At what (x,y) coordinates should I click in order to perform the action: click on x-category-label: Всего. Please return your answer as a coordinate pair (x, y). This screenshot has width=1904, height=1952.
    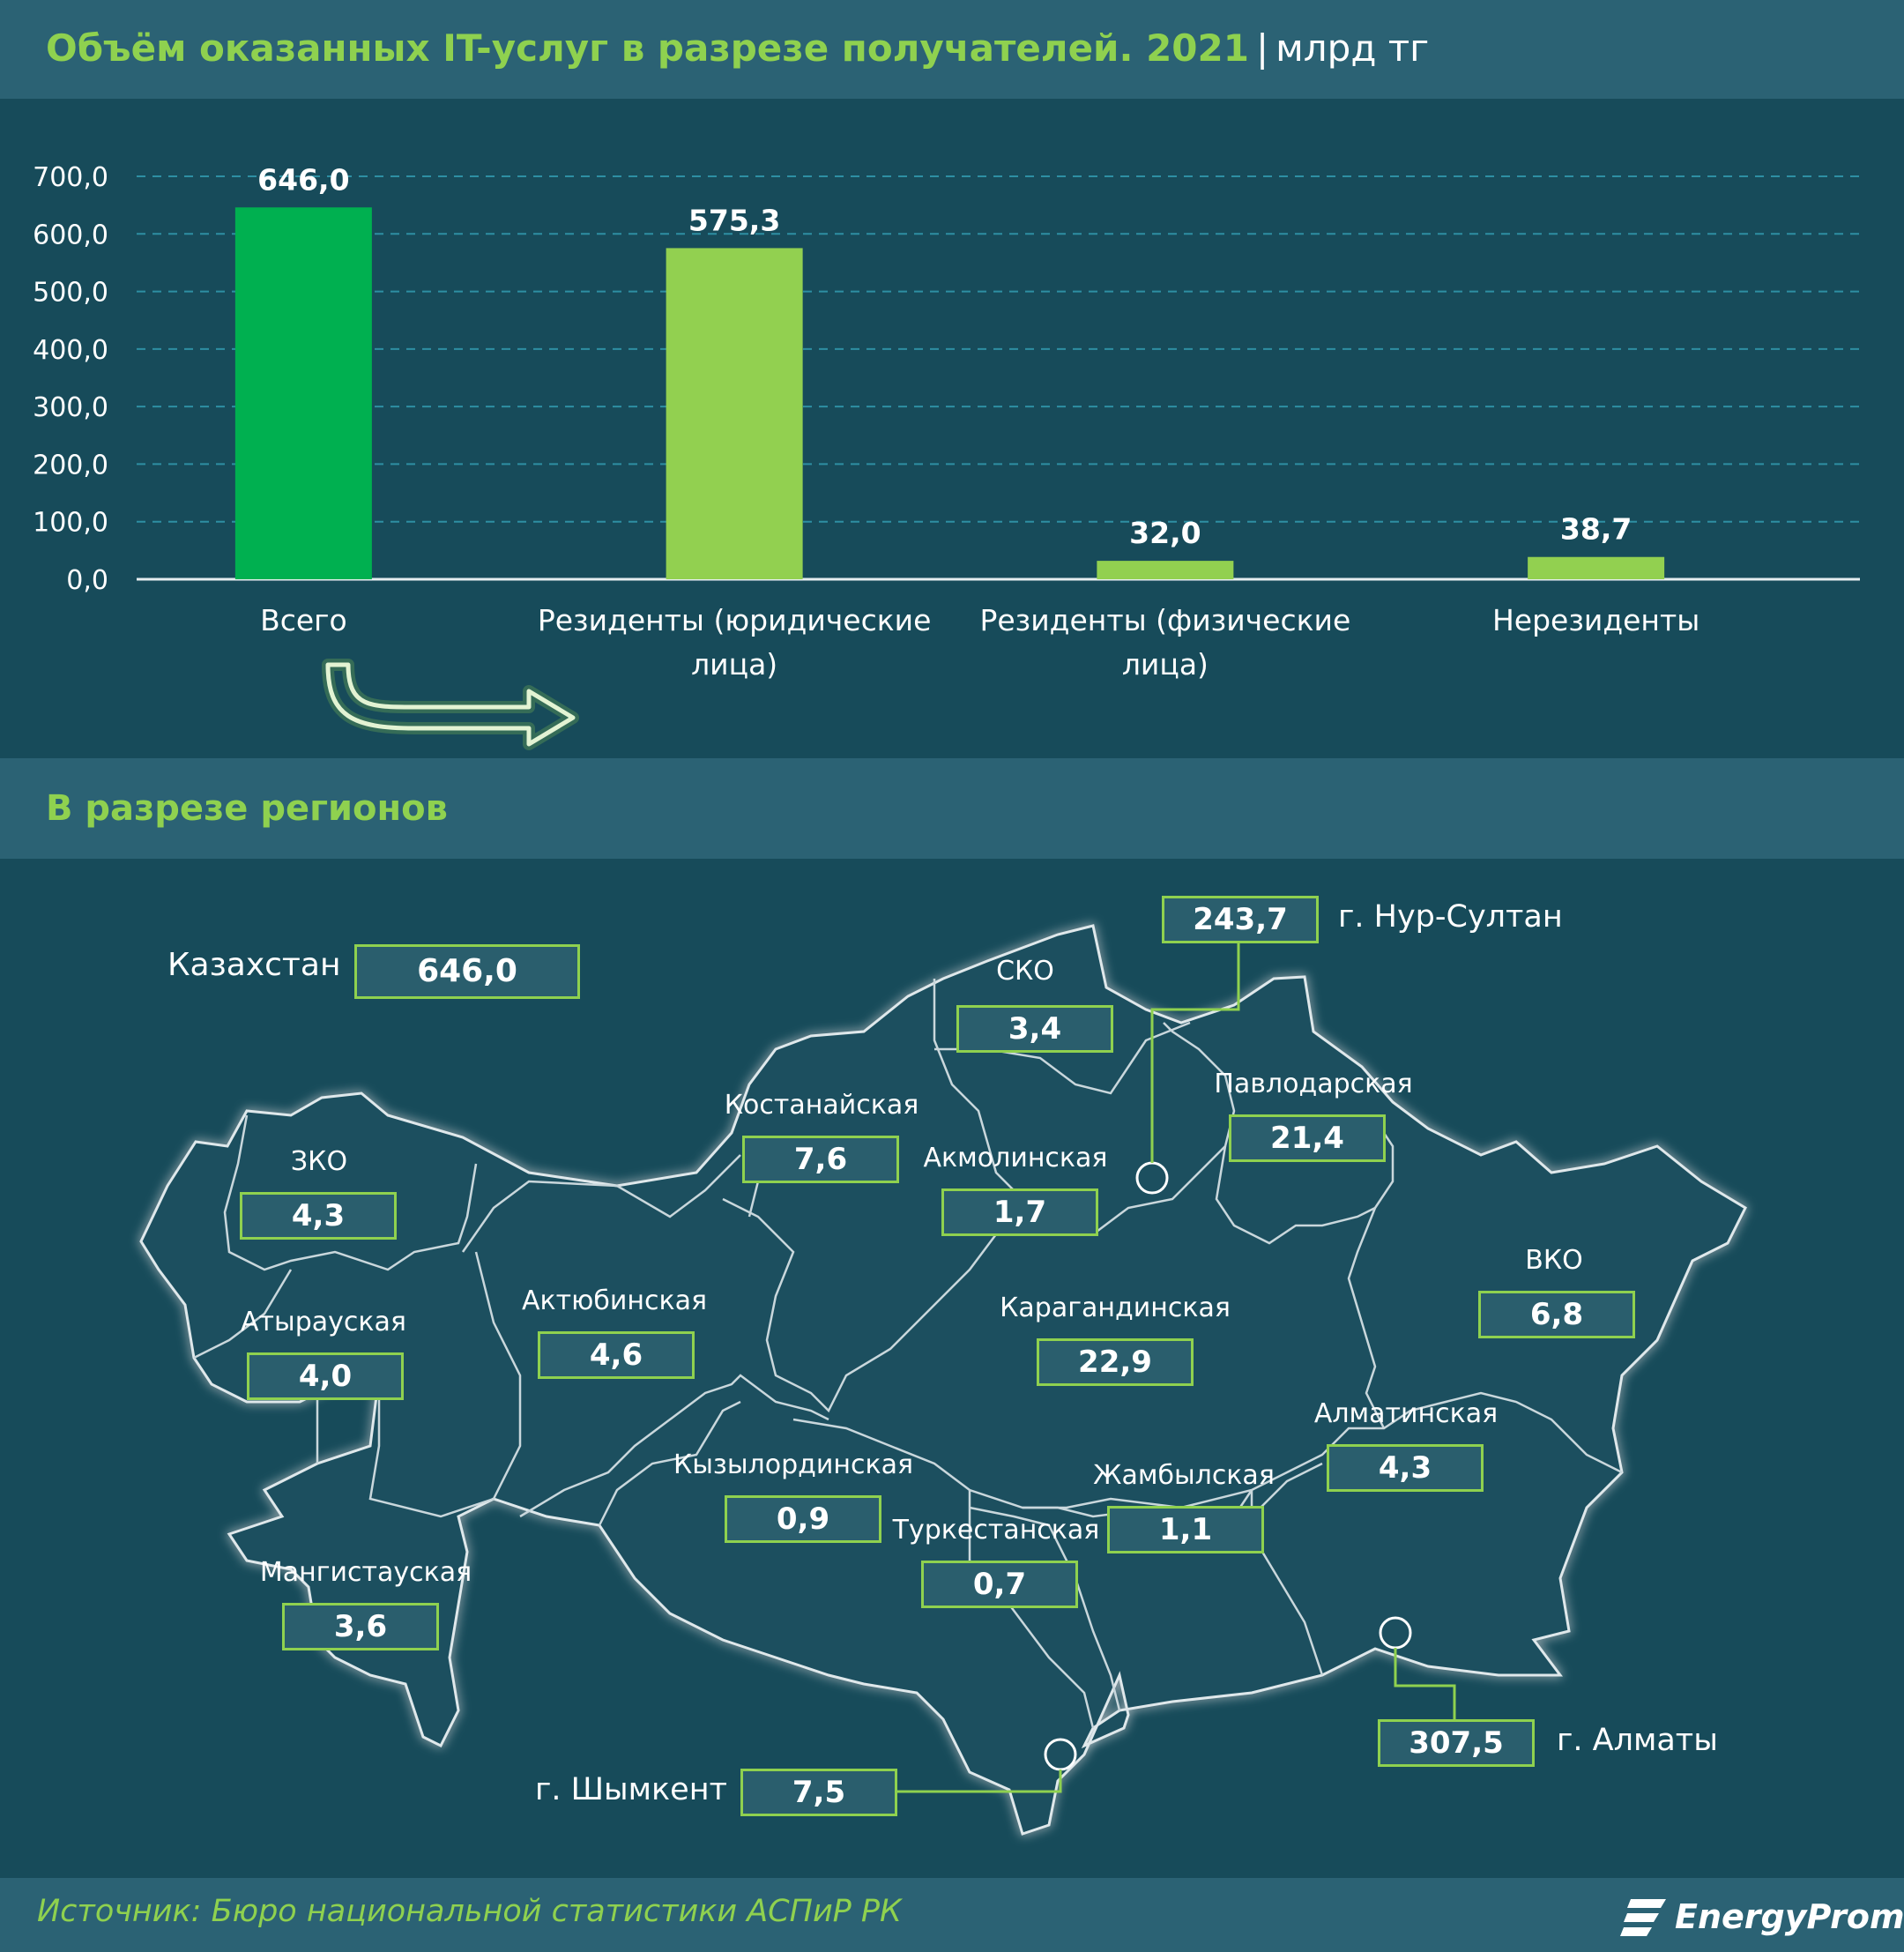
    Looking at the image, I should click on (303, 620).